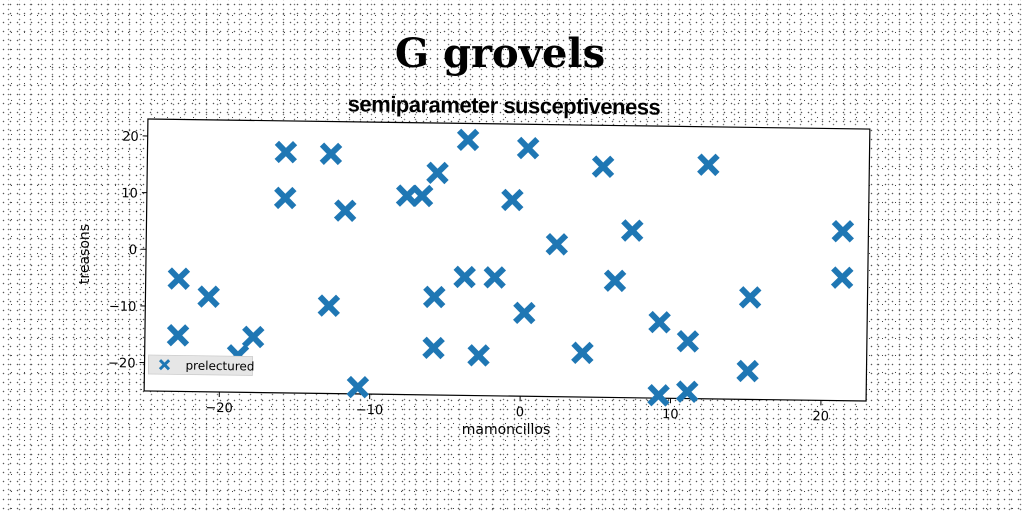 The image size is (1024, 512). Describe the element at coordinates (370, 410) in the screenshot. I see `x-tick-label: −10` at that location.